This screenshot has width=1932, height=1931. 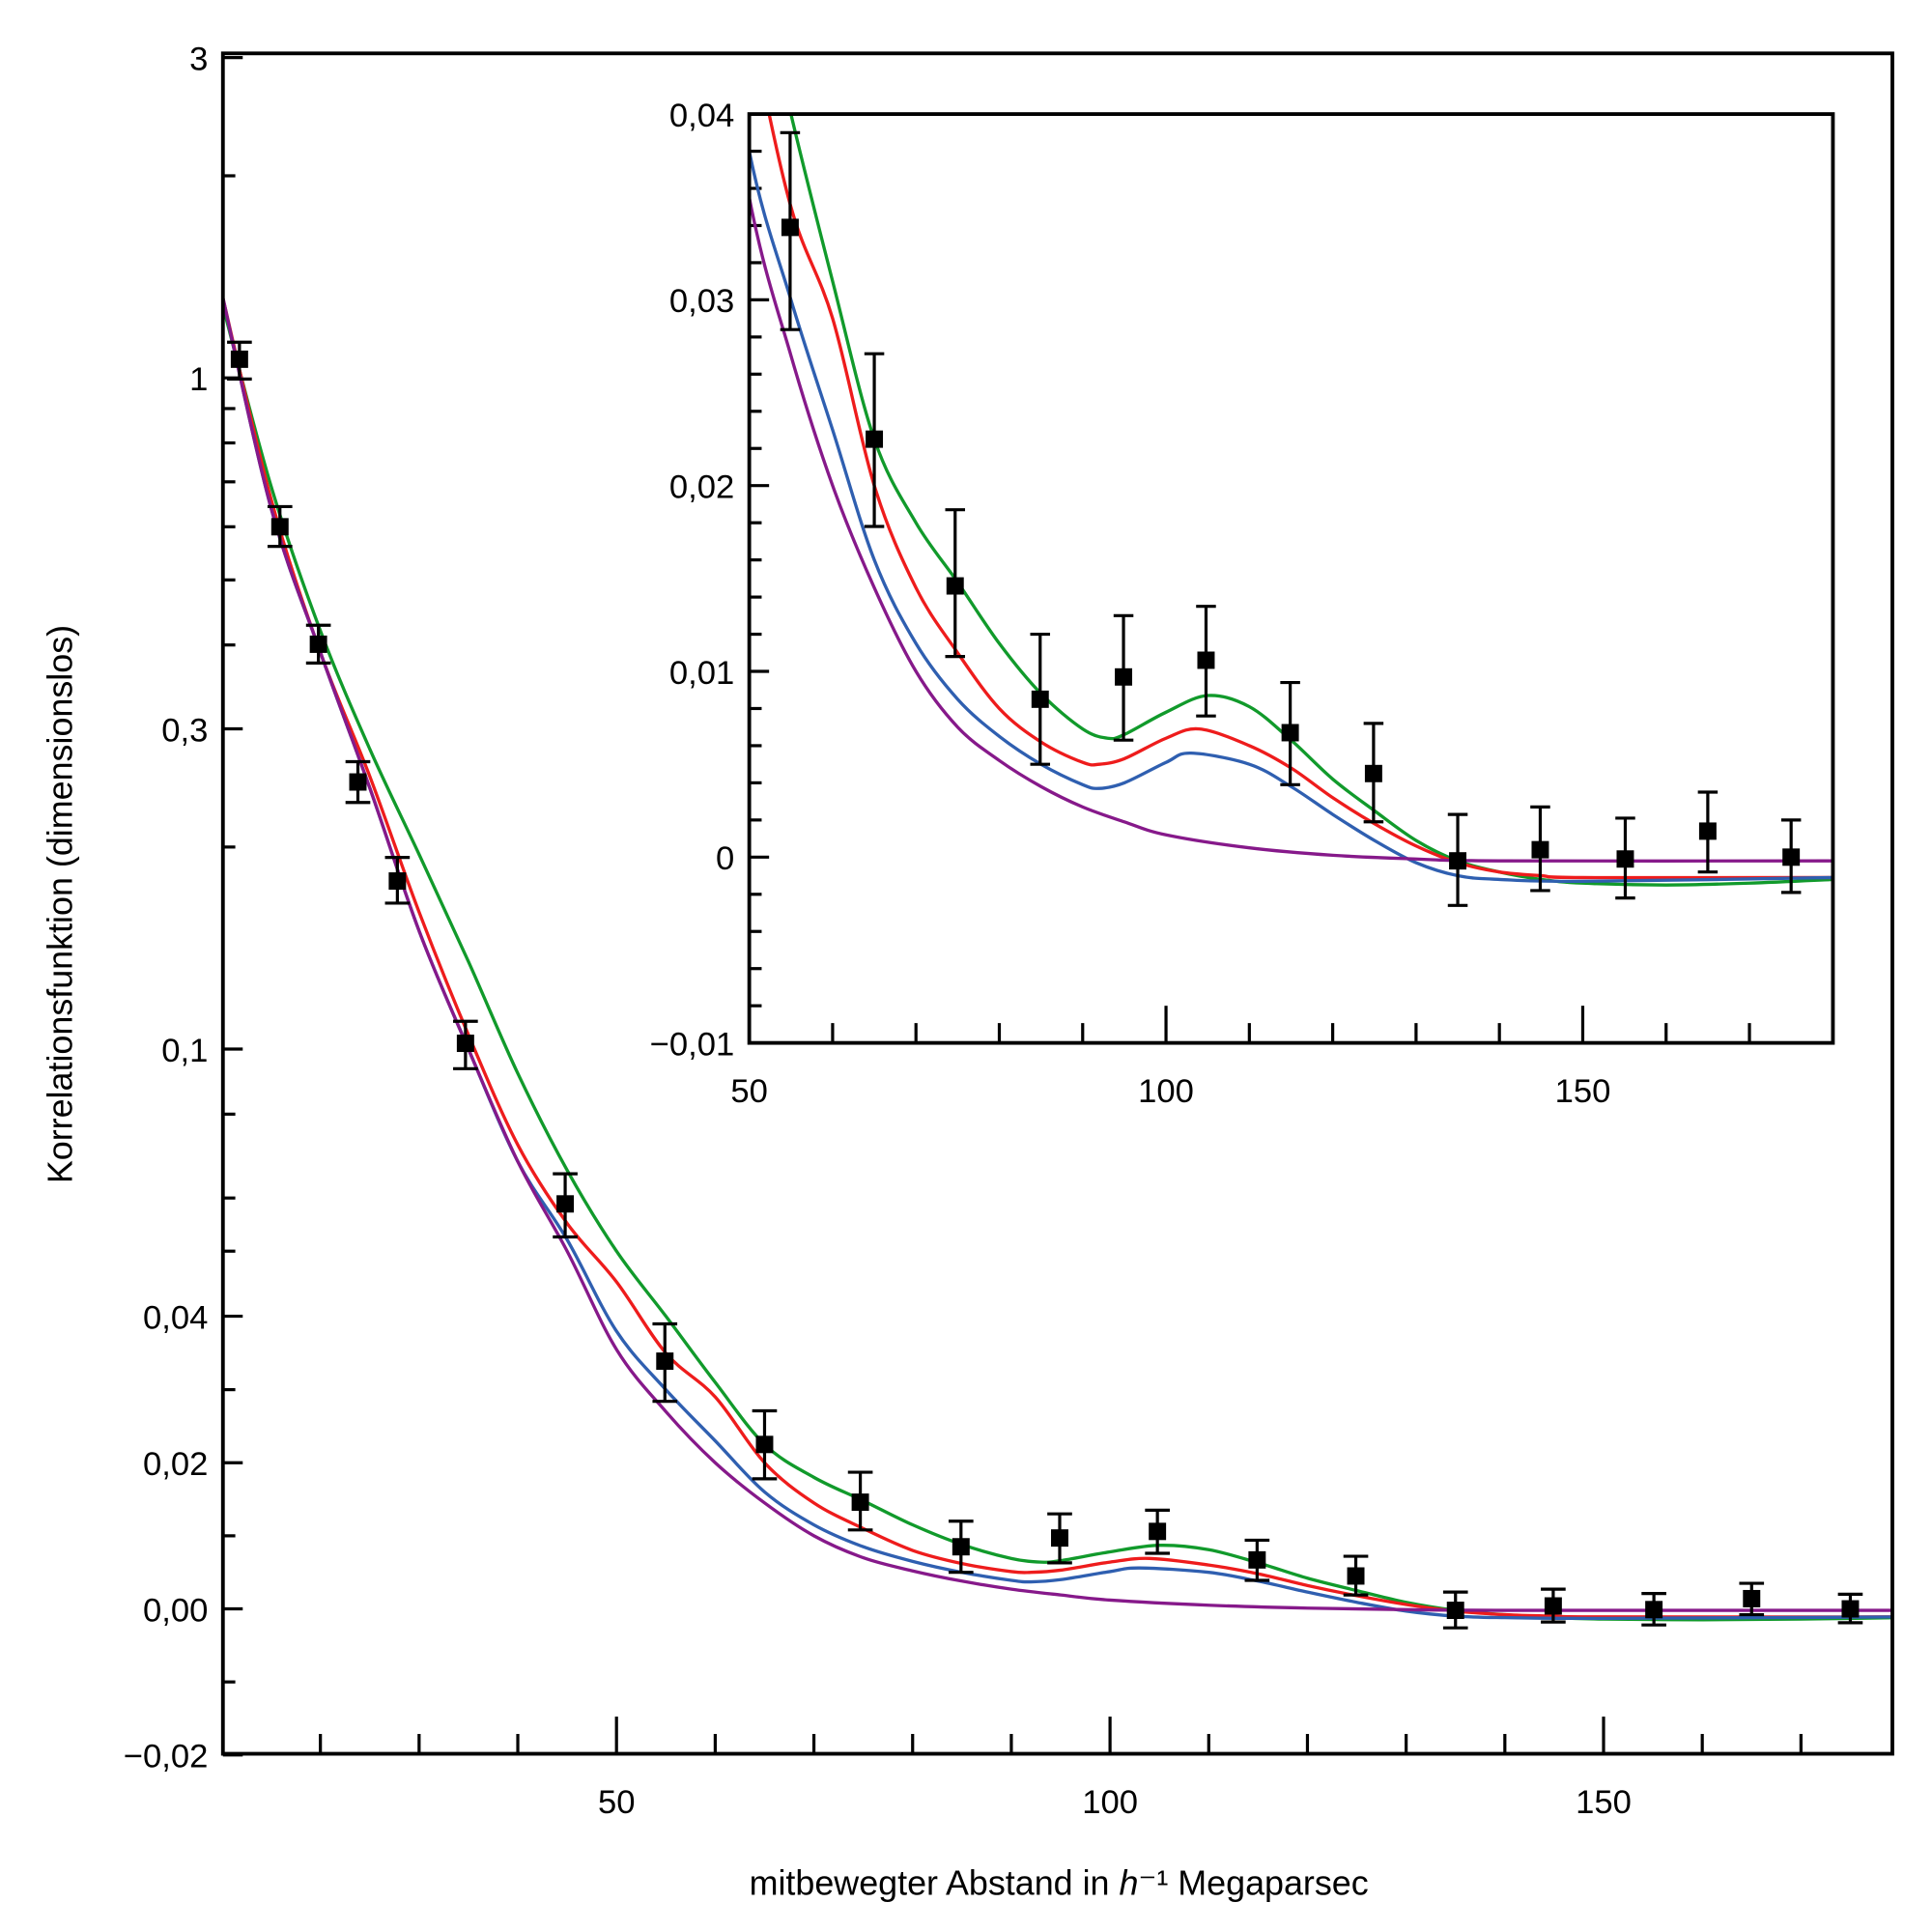 What do you see at coordinates (1268, 1883) in the screenshot?
I see `x-axis-title-part: Megaparsec` at bounding box center [1268, 1883].